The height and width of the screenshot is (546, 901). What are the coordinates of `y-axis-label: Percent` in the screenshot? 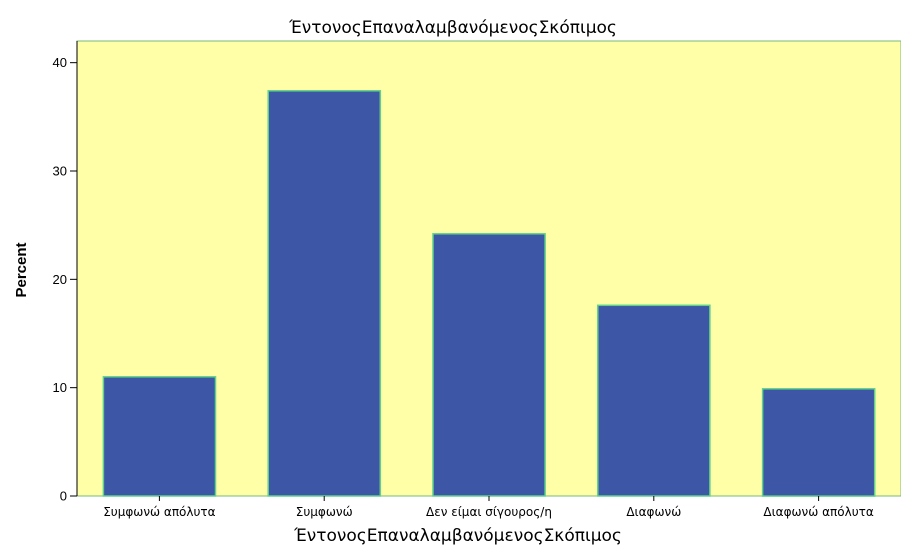 It's located at (21, 269).